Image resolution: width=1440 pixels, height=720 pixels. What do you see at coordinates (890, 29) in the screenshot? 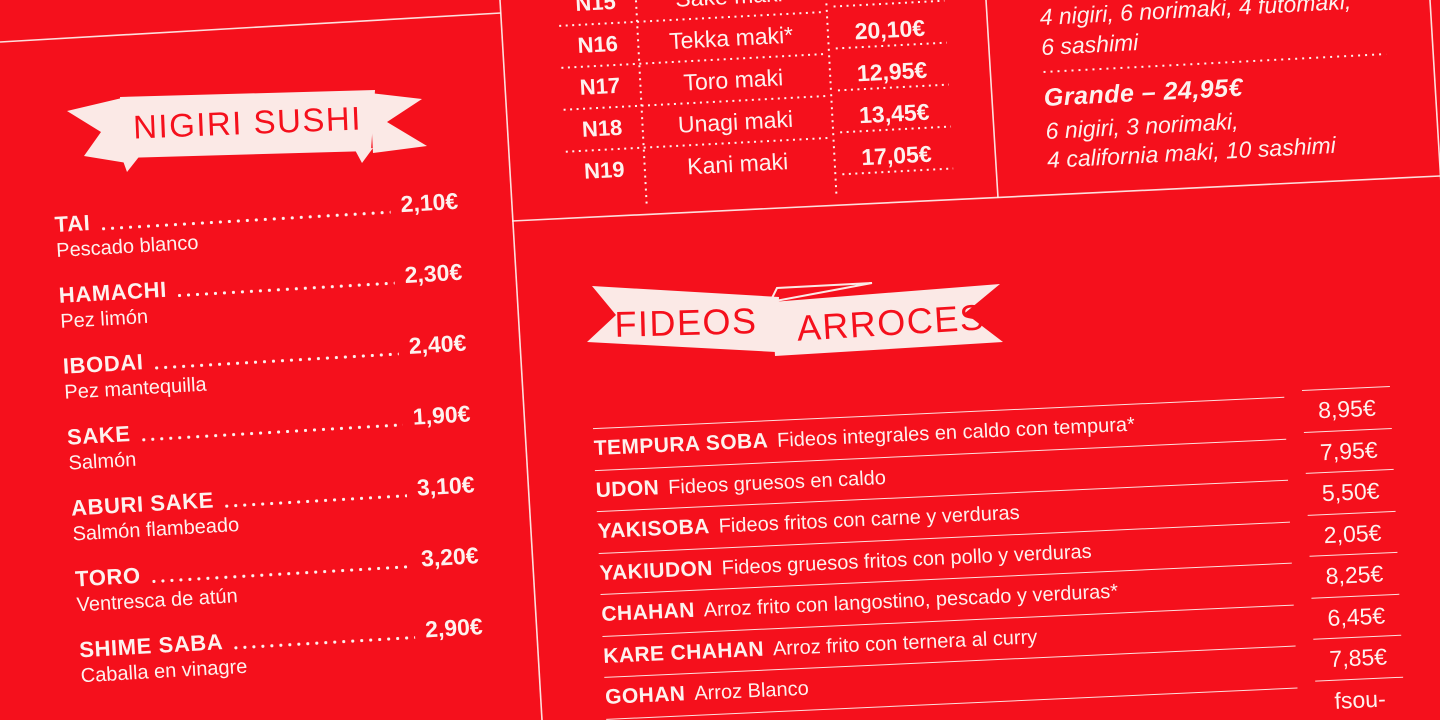
I see `item-price: 20,10€` at bounding box center [890, 29].